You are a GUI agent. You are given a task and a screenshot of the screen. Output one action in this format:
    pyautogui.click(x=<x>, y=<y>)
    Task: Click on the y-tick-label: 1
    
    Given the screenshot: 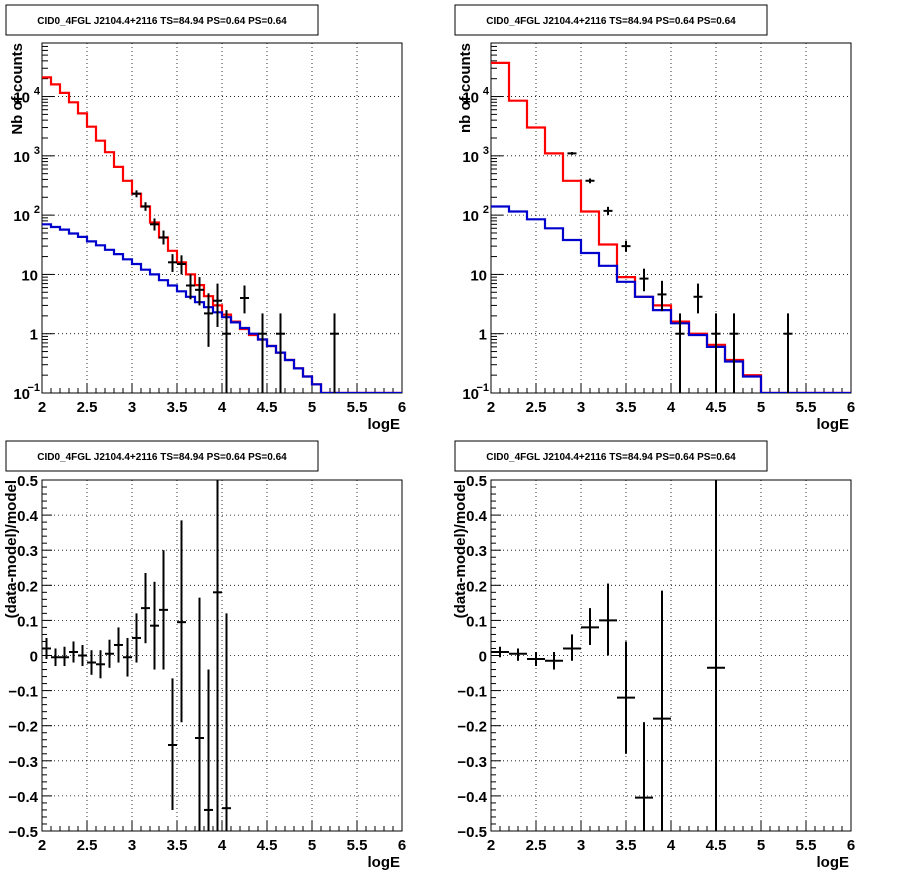 What is the action you would take?
    pyautogui.click(x=483, y=335)
    